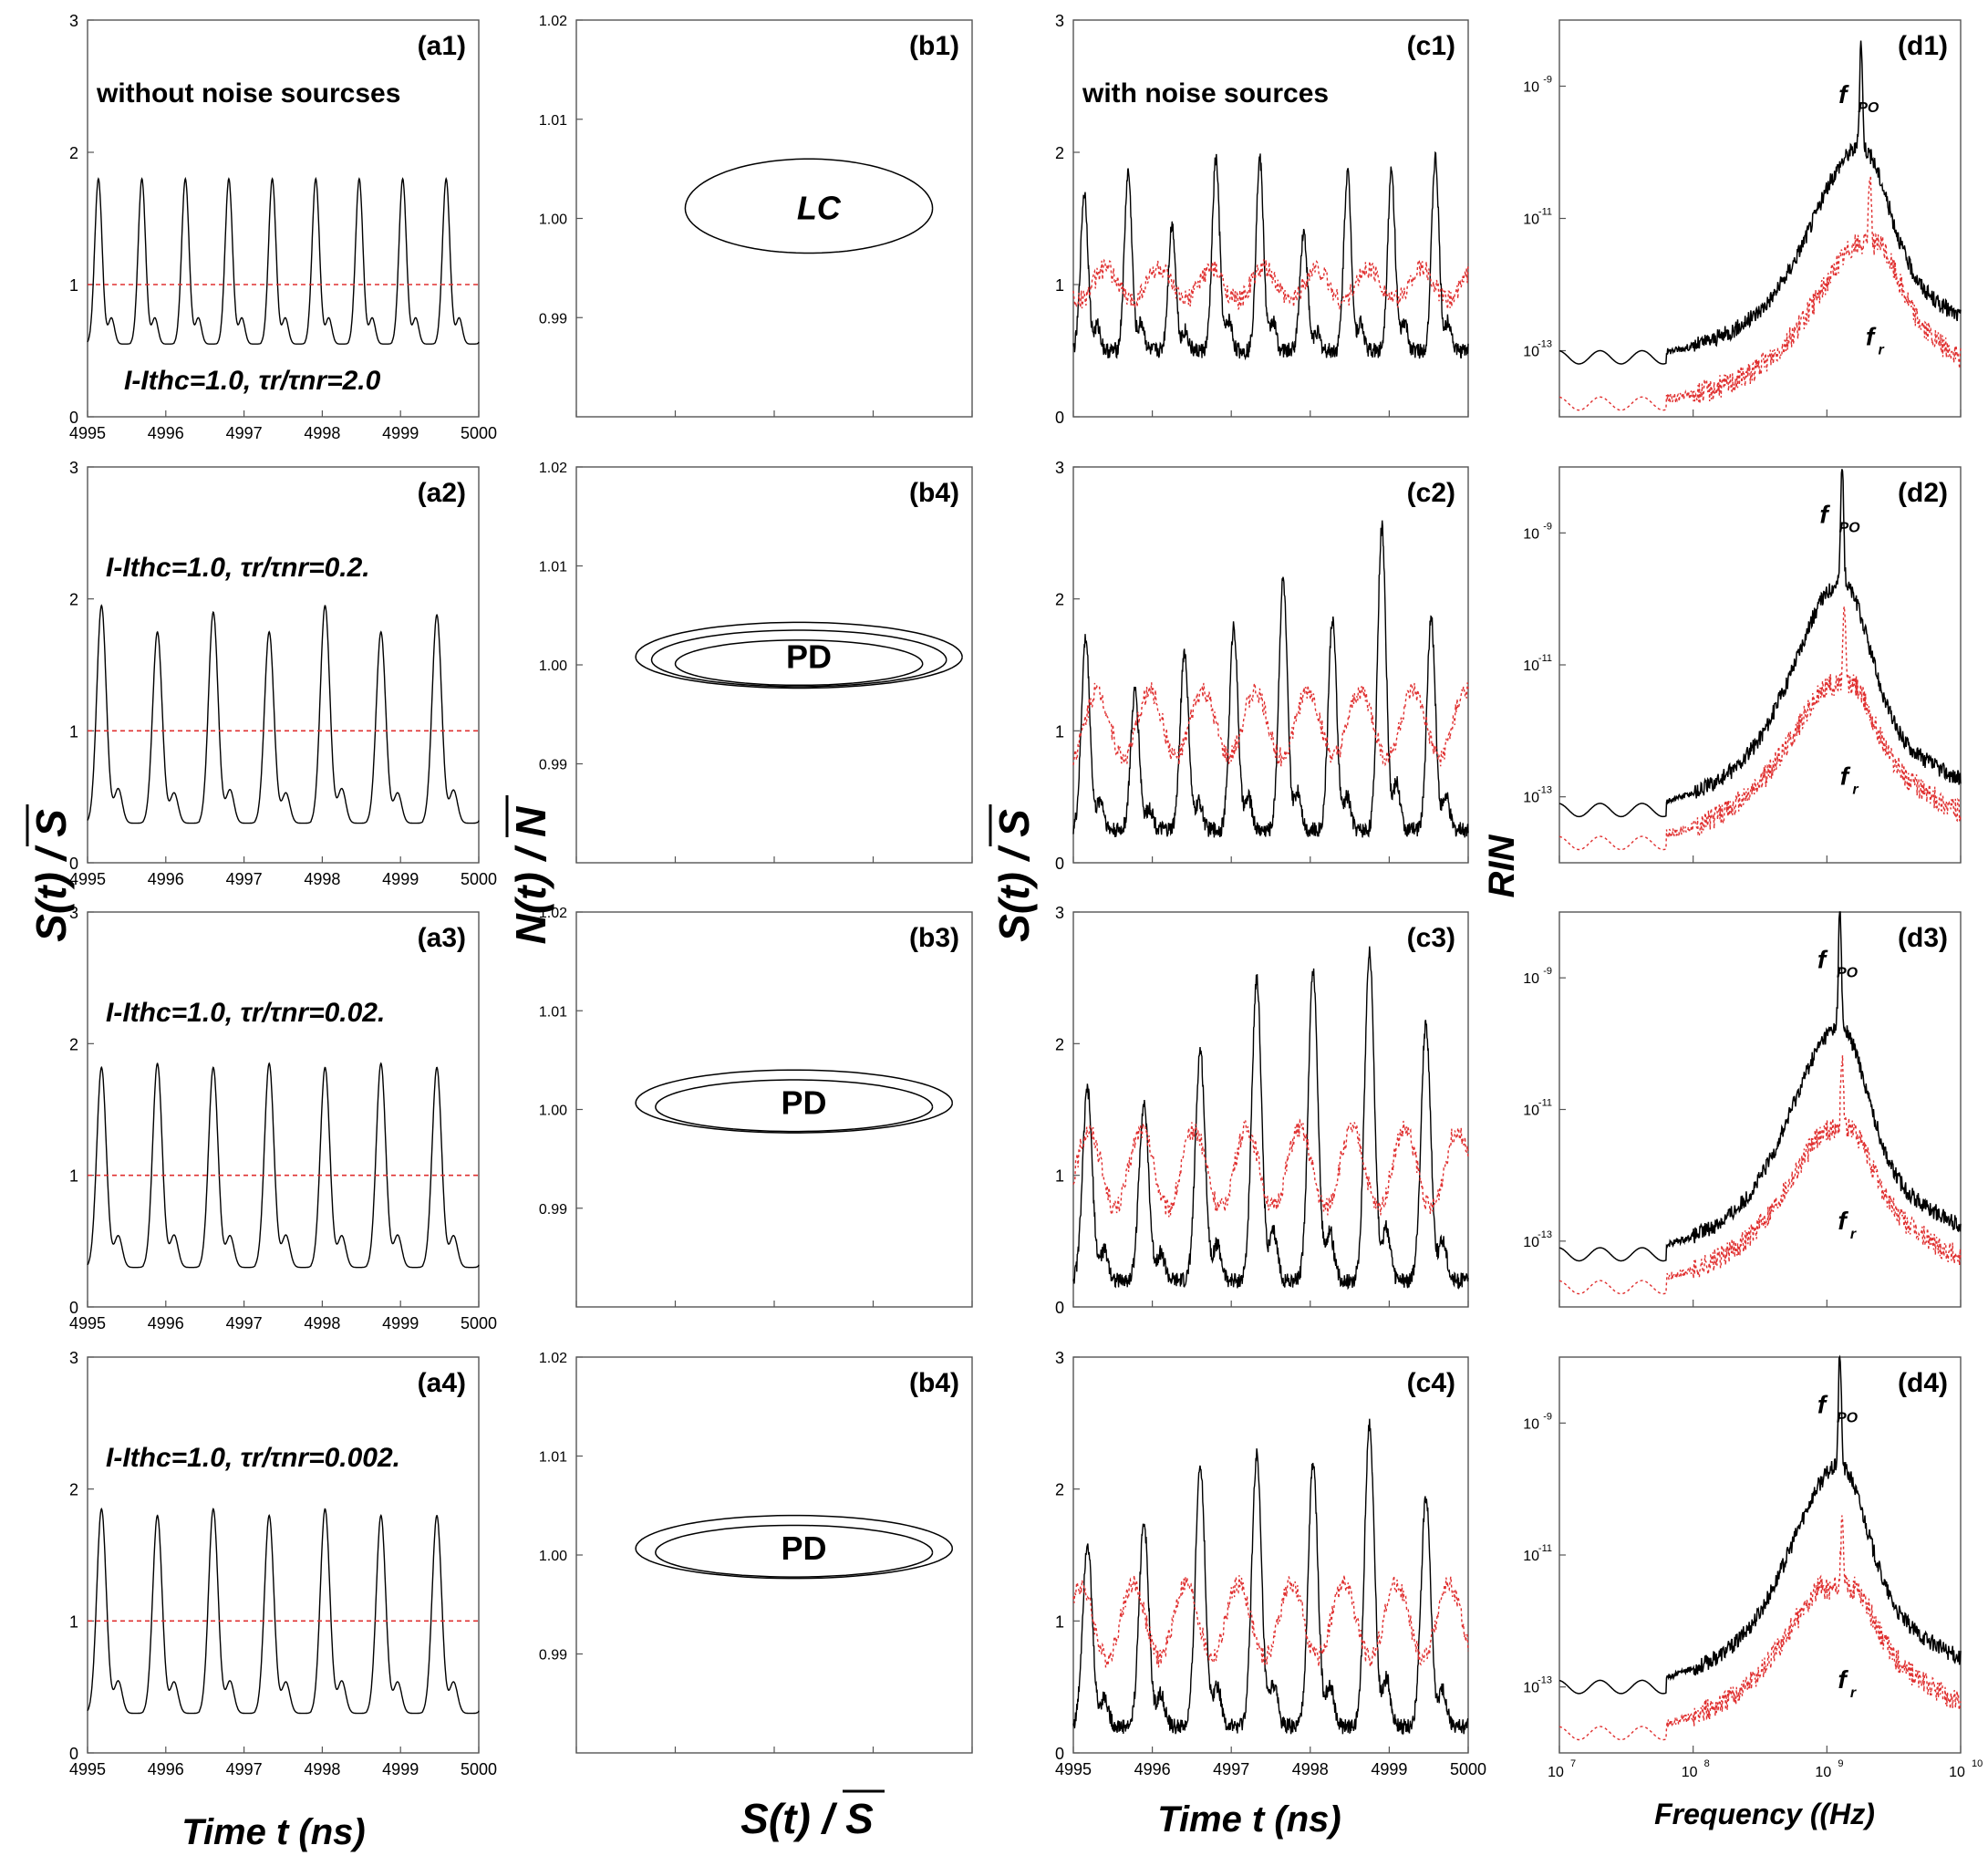 This screenshot has width=1988, height=1866. Describe the element at coordinates (1977, 1763) in the screenshot. I see `x-tick-exponent: 10` at that location.